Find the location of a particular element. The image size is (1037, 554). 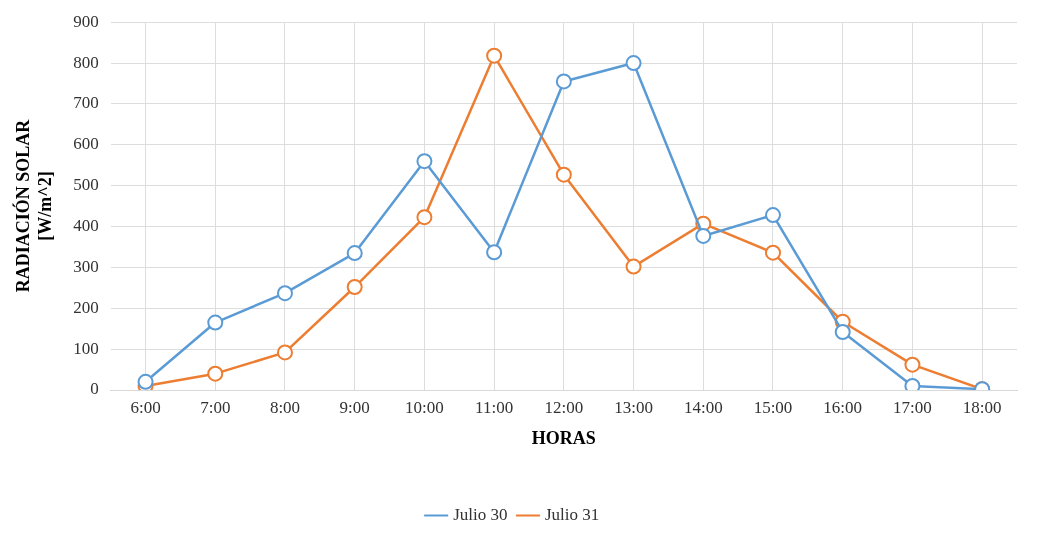

x-tick-label: 12:00 is located at coordinates (564, 407).